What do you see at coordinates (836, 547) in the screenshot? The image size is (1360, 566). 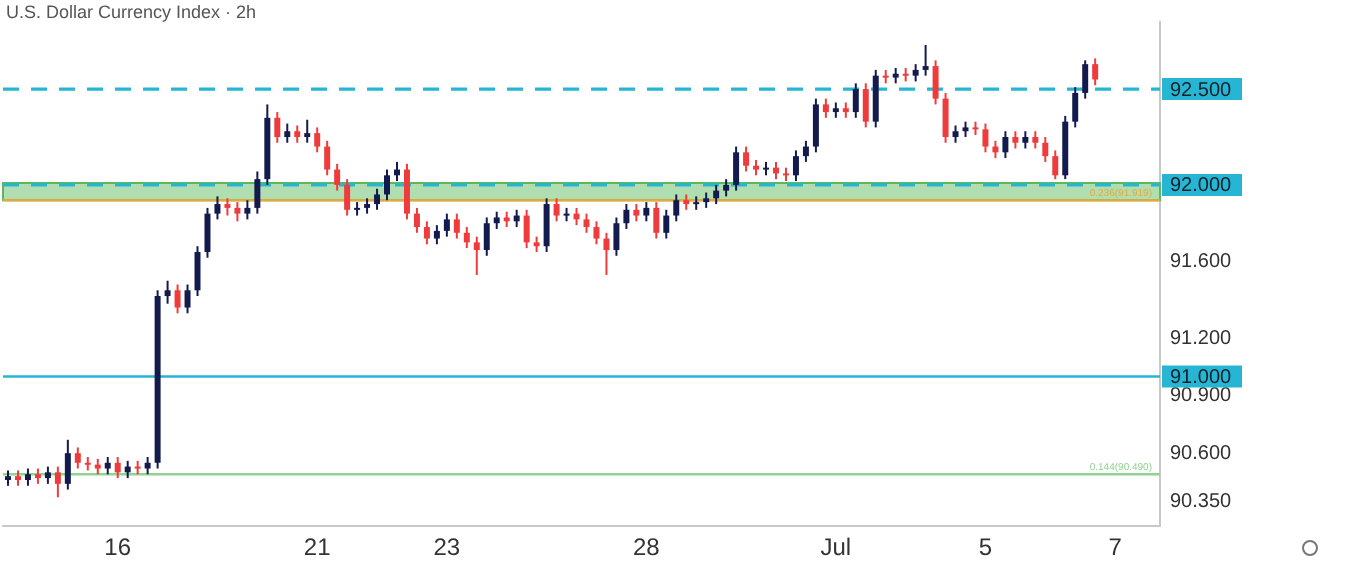 I see `x-tick-label: Jul` at bounding box center [836, 547].